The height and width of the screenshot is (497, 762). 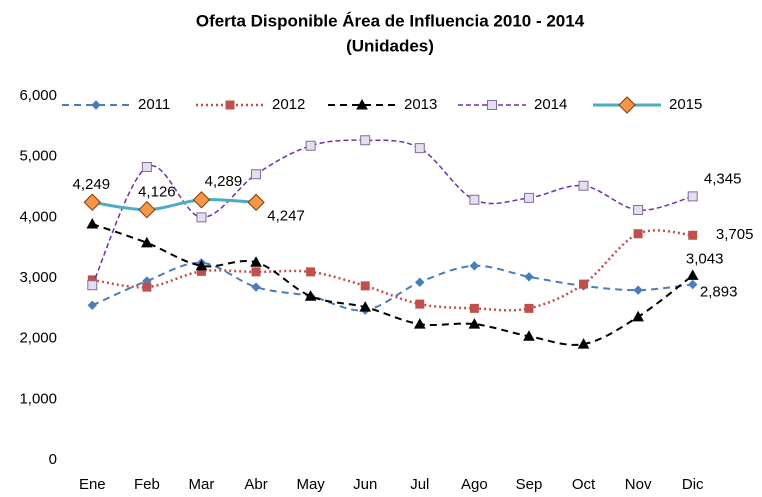 I want to click on y-tick-label: 3,000, so click(x=38, y=277).